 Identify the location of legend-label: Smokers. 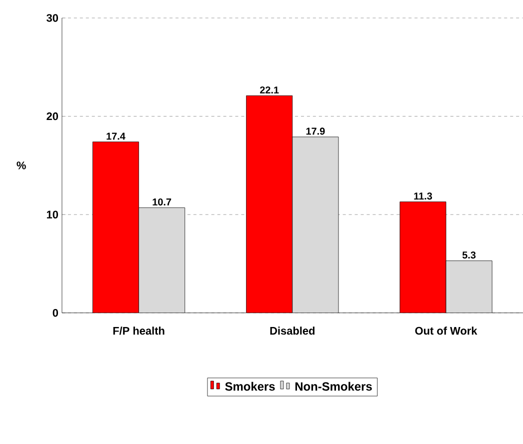
(250, 386).